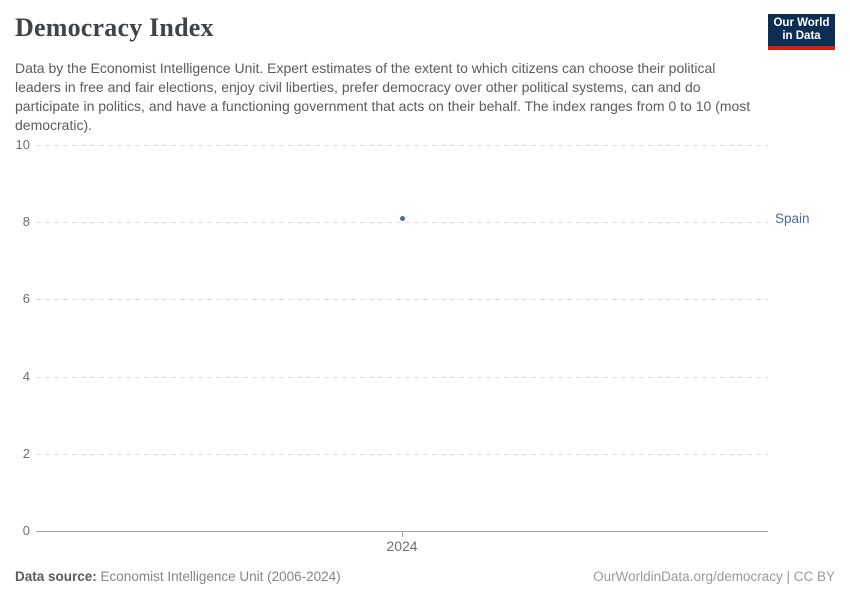 The width and height of the screenshot is (850, 600). What do you see at coordinates (26, 530) in the screenshot?
I see `y-axis-tick-label: 0` at bounding box center [26, 530].